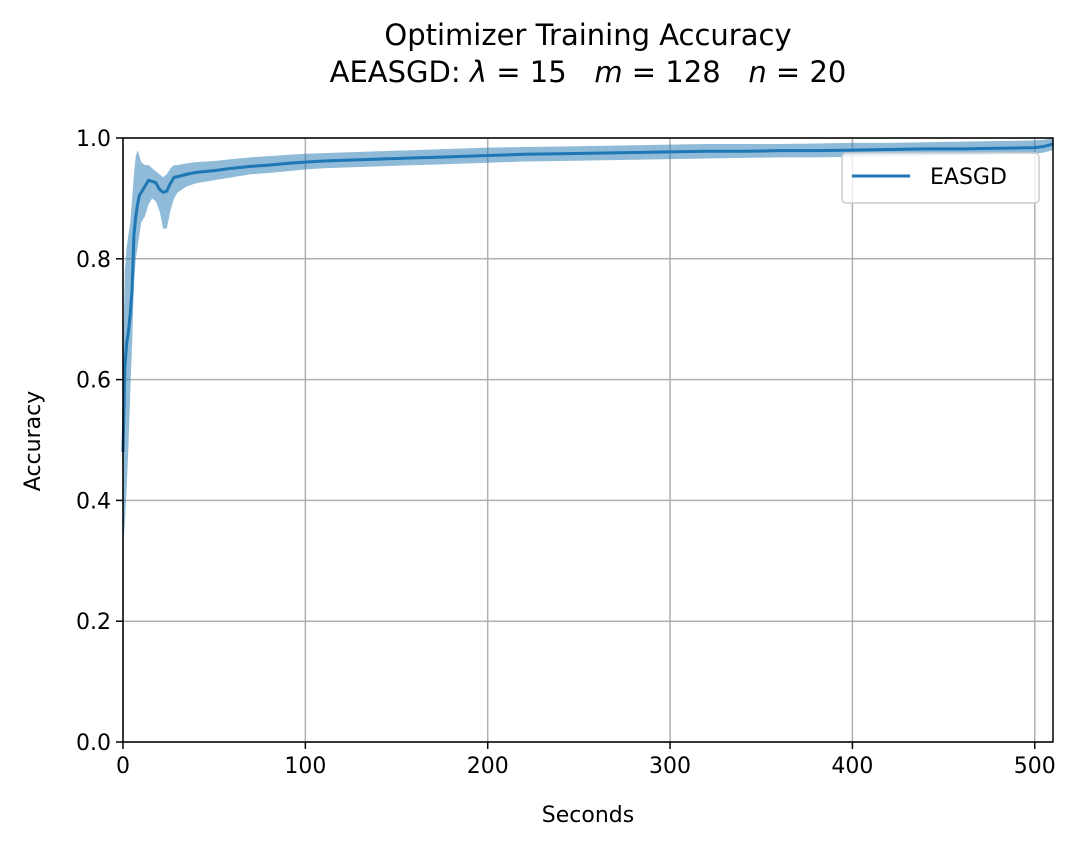  Describe the element at coordinates (670, 766) in the screenshot. I see `x-tick-label-3: 300` at that location.